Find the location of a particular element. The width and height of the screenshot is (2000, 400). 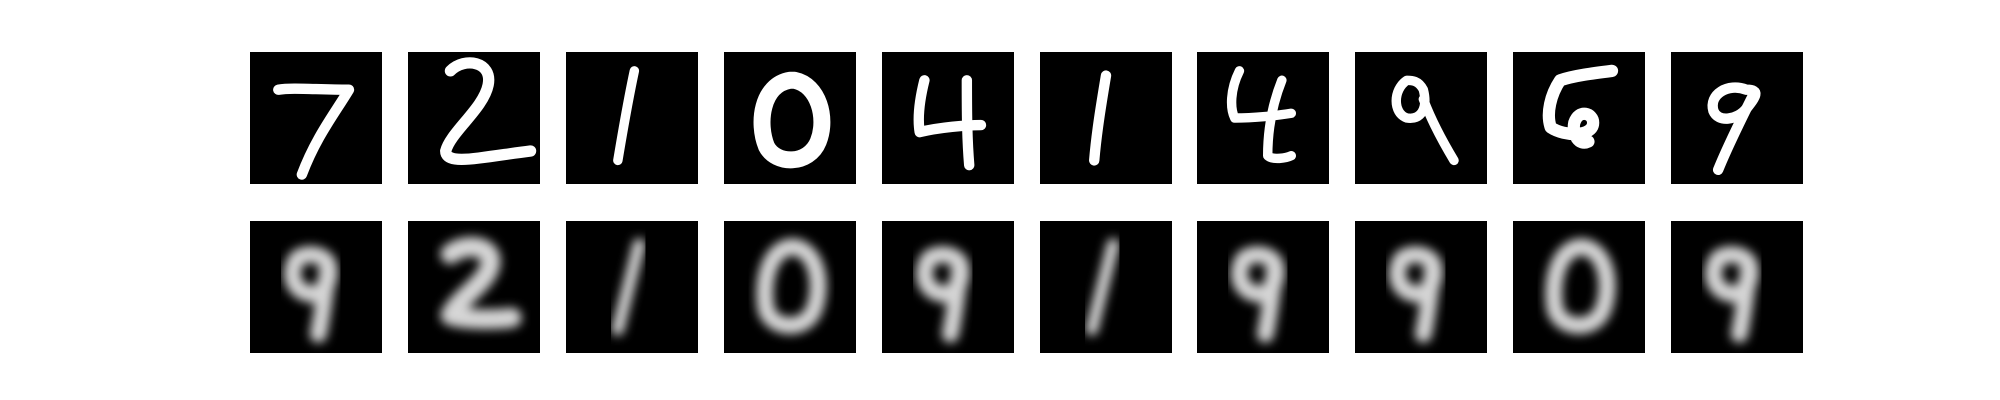

original-digit-5-tile is located at coordinates (1579, 118).